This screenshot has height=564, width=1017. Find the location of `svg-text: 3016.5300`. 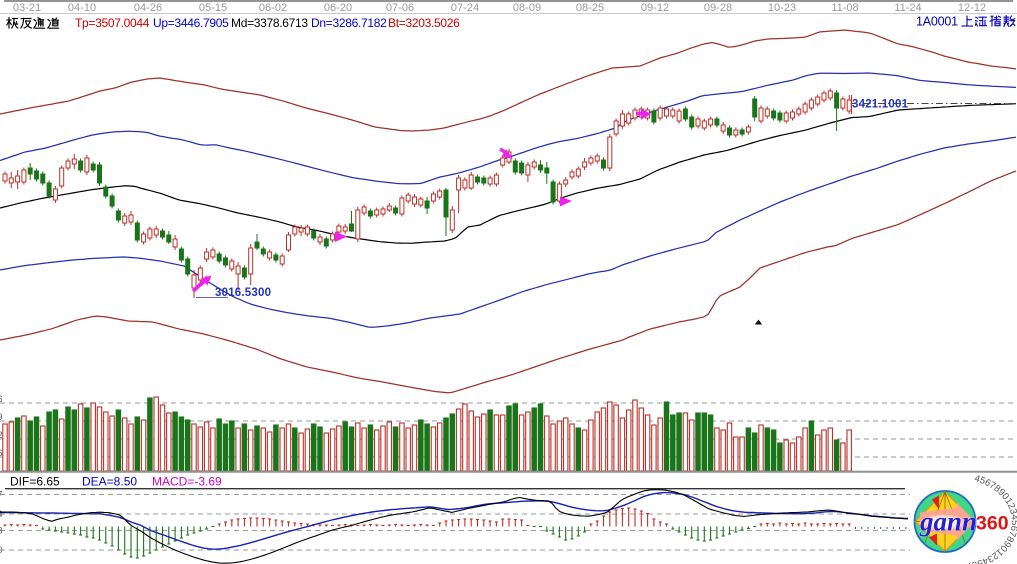

svg-text: 3016.5300 is located at coordinates (243, 293).